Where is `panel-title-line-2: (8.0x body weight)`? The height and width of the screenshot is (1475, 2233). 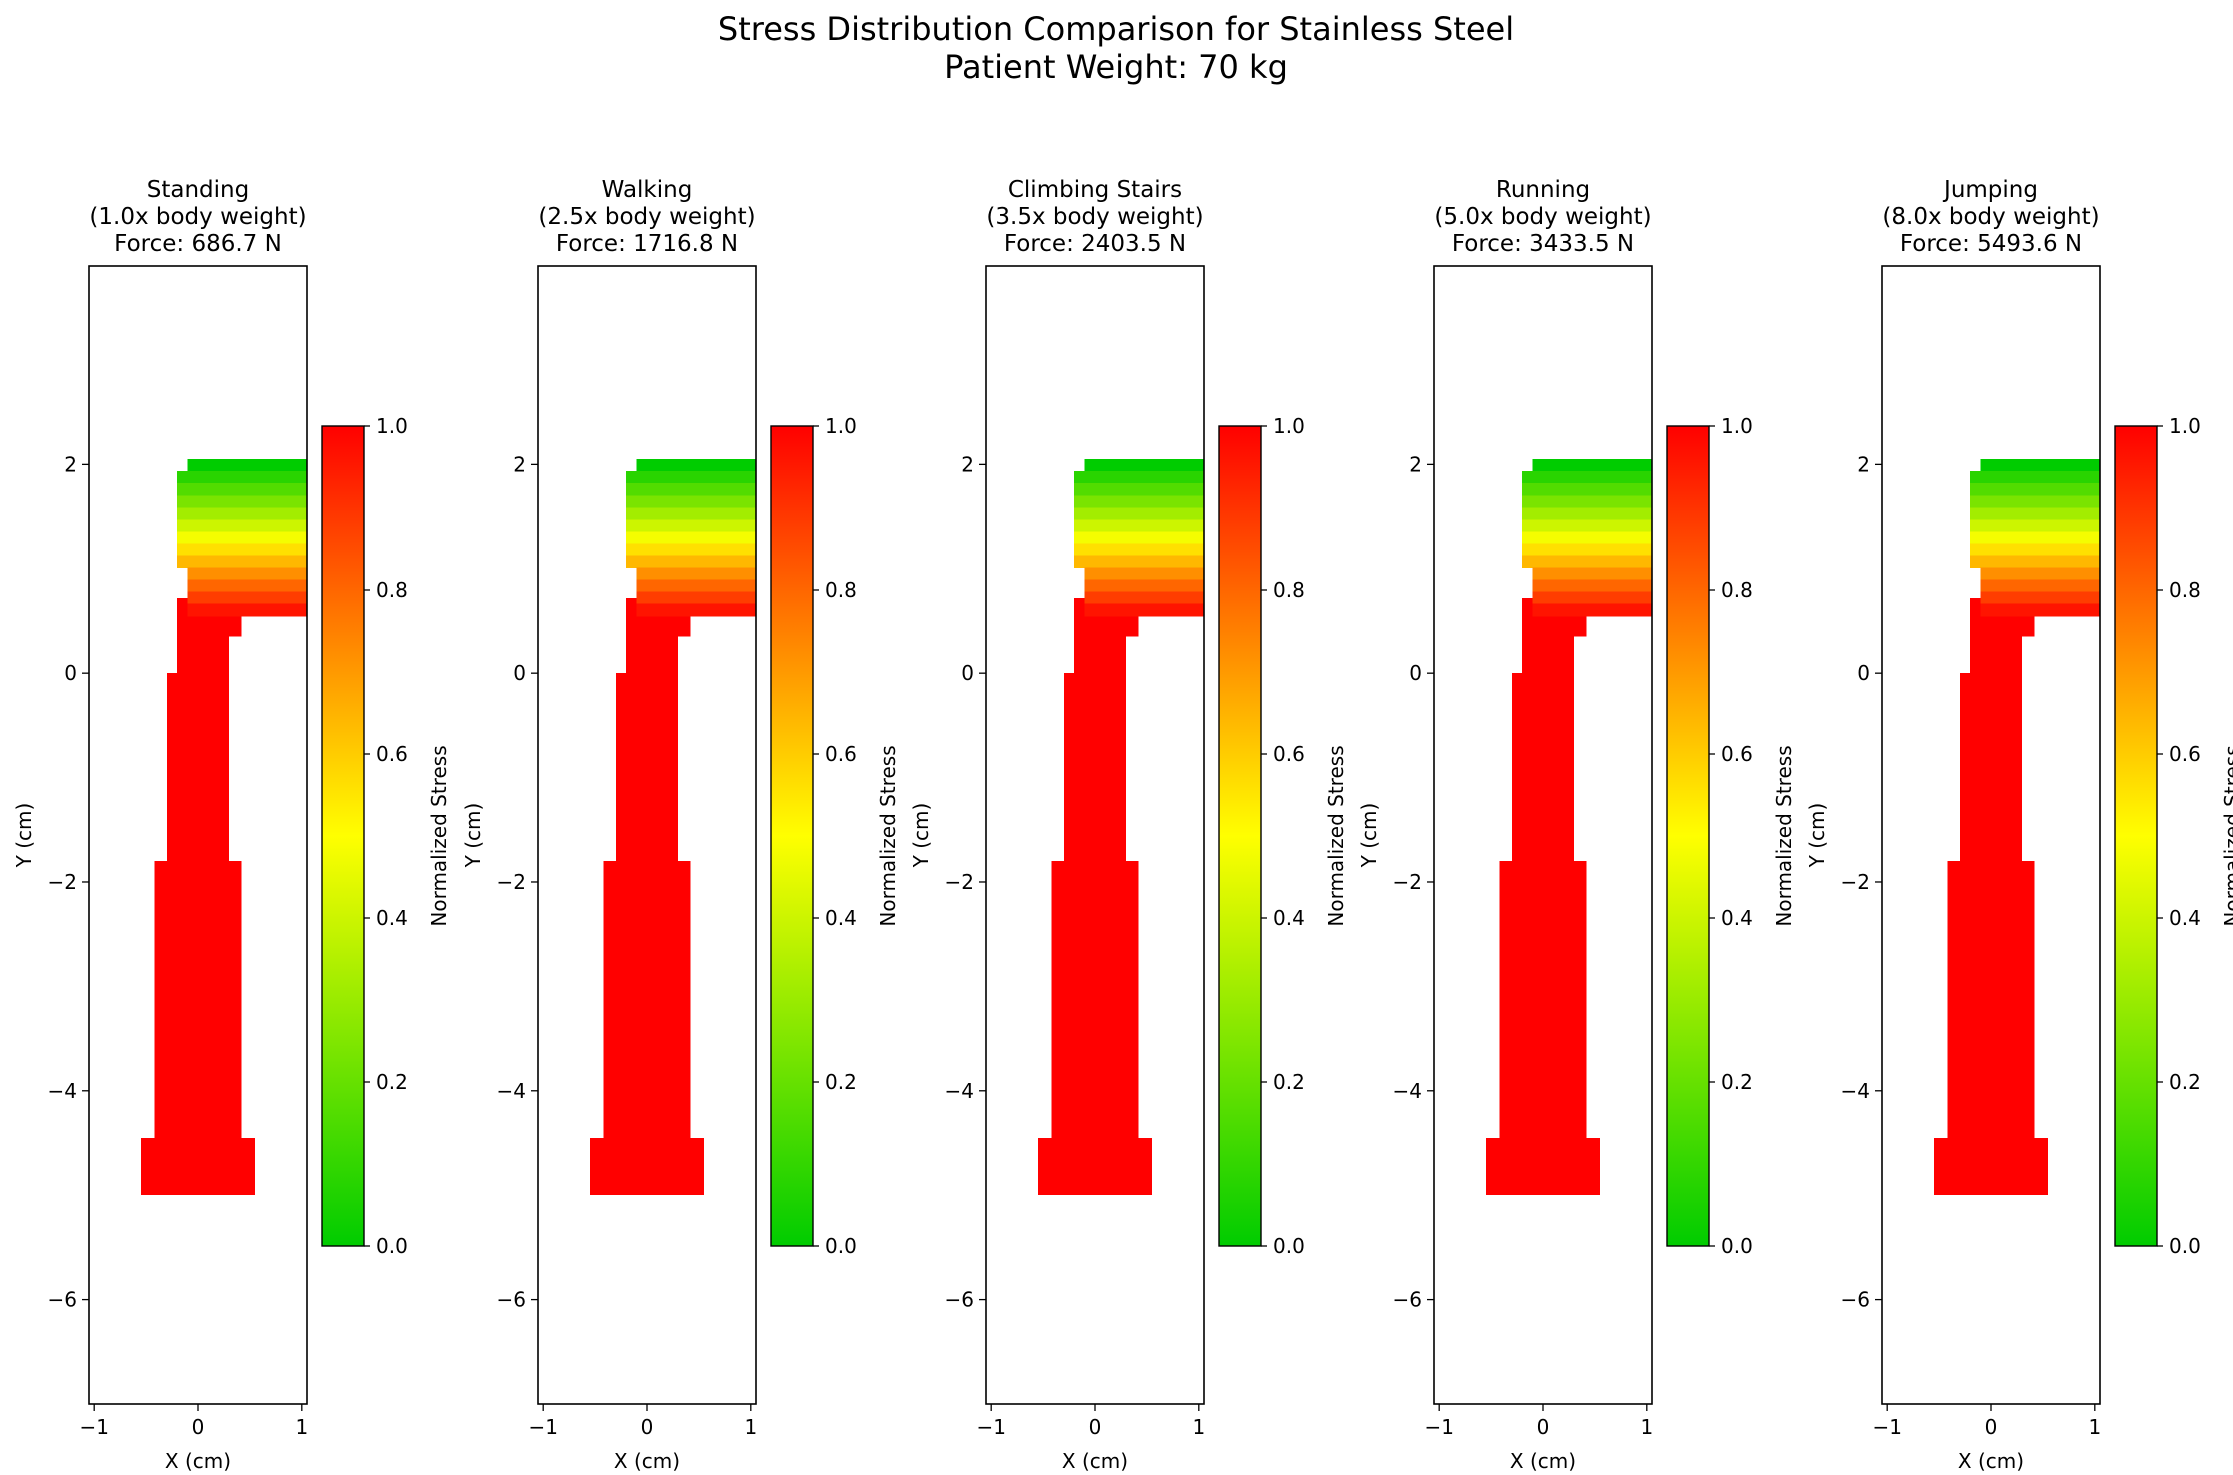 panel-title-line-2: (8.0x body weight) is located at coordinates (1990, 217).